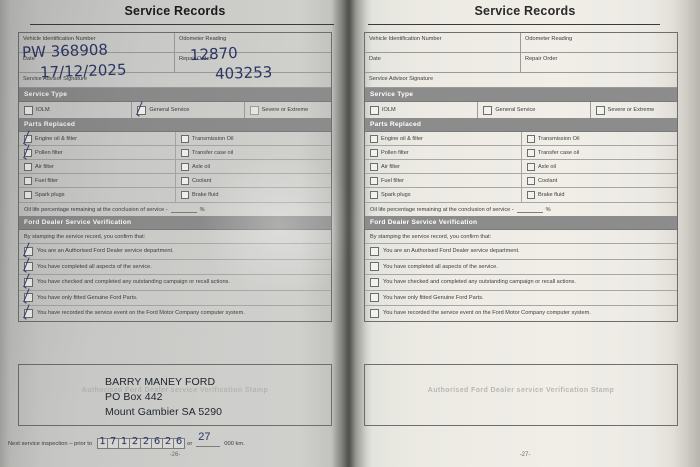  I want to click on verification-item-label: You have only fitted Genuine Ford Parts., so click(87, 297).